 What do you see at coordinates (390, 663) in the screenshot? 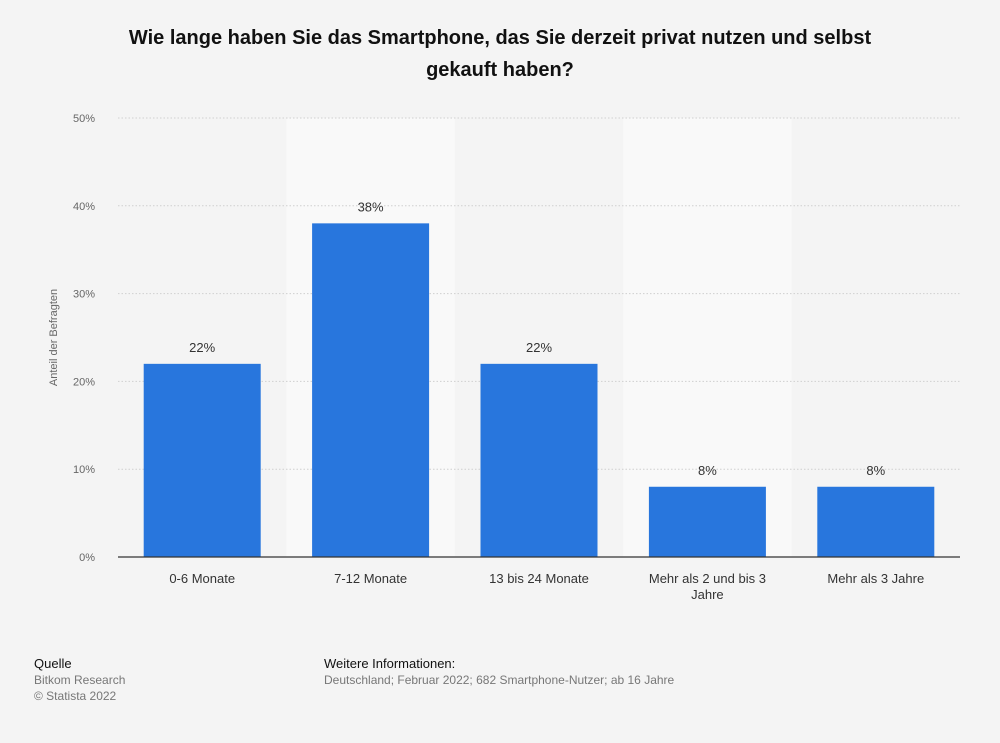
I see `info-heading: Weitere Informationen:` at bounding box center [390, 663].